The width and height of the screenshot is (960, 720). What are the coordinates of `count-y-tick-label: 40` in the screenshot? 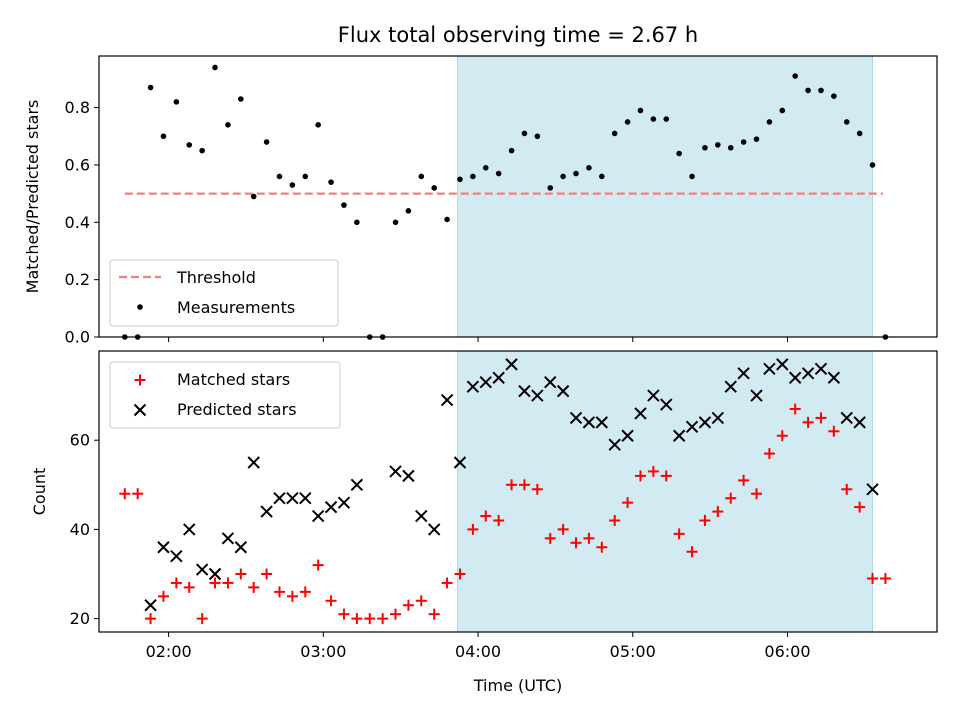 It's located at (80, 529).